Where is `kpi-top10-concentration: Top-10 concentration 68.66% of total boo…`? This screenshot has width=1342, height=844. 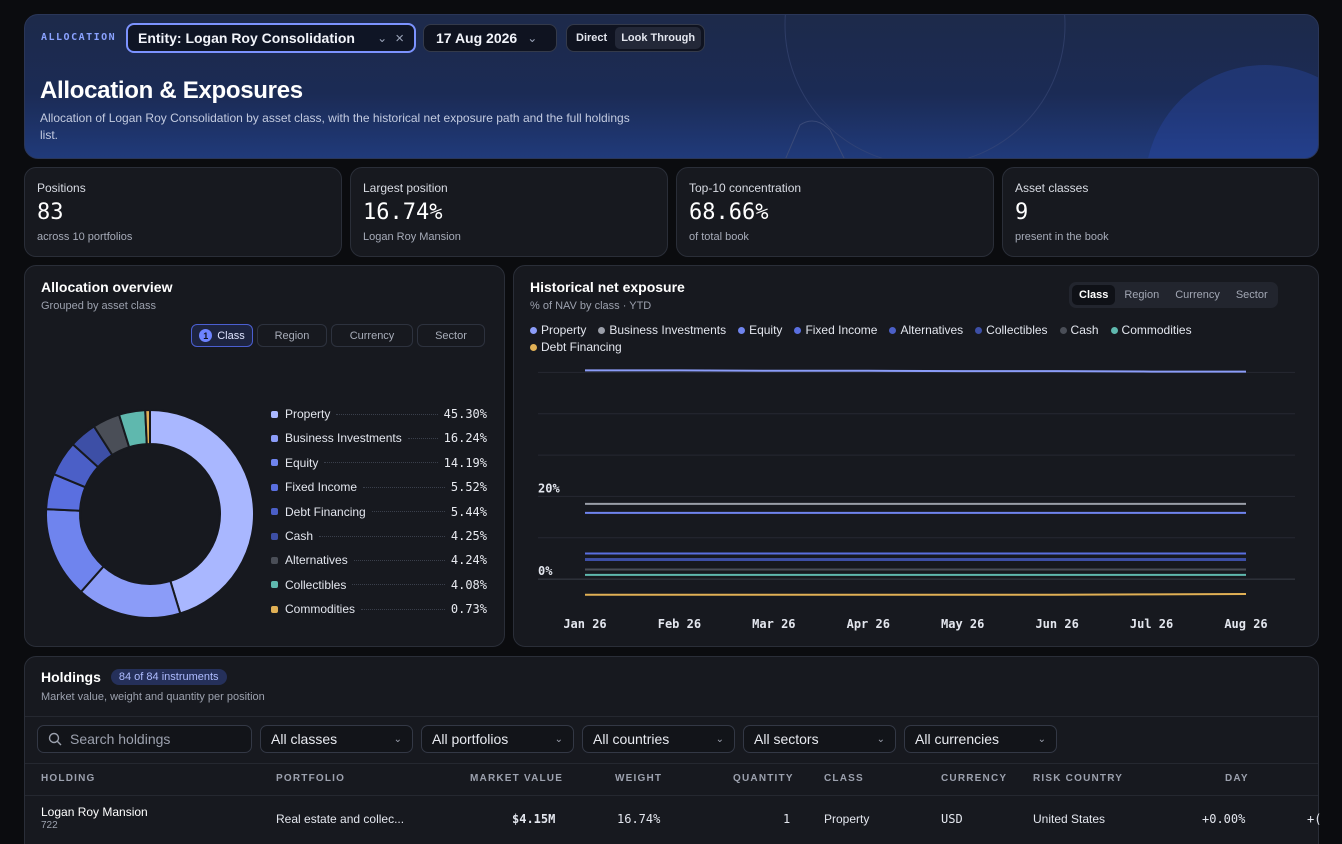
kpi-top10-concentration: Top-10 concentration 68.66% of total boo… is located at coordinates (835, 212).